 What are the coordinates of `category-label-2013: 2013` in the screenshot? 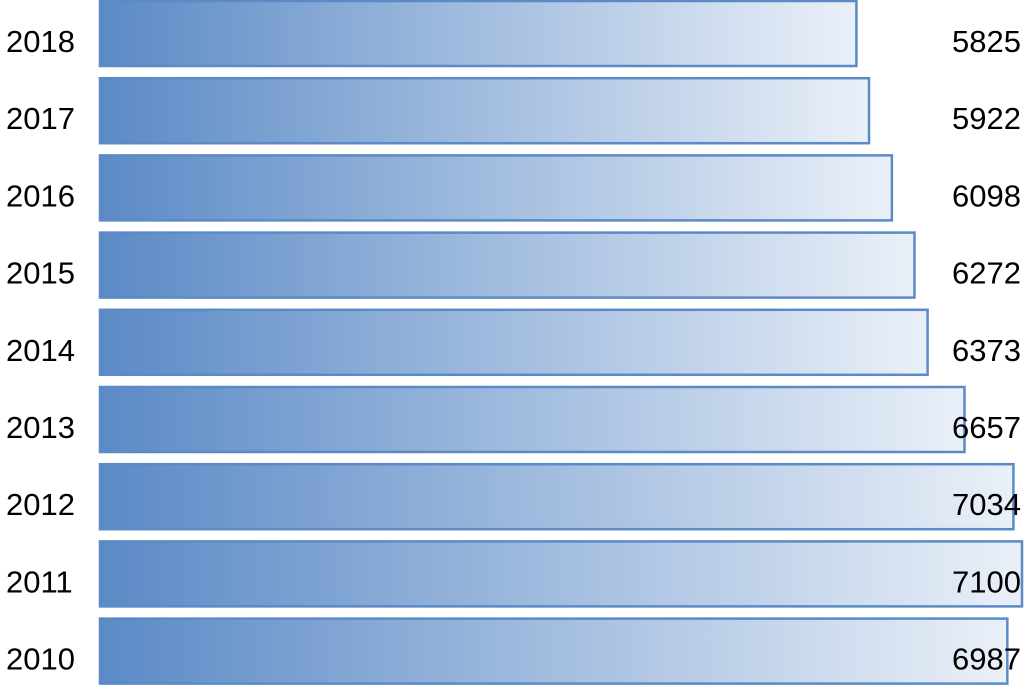 It's located at (40, 427).